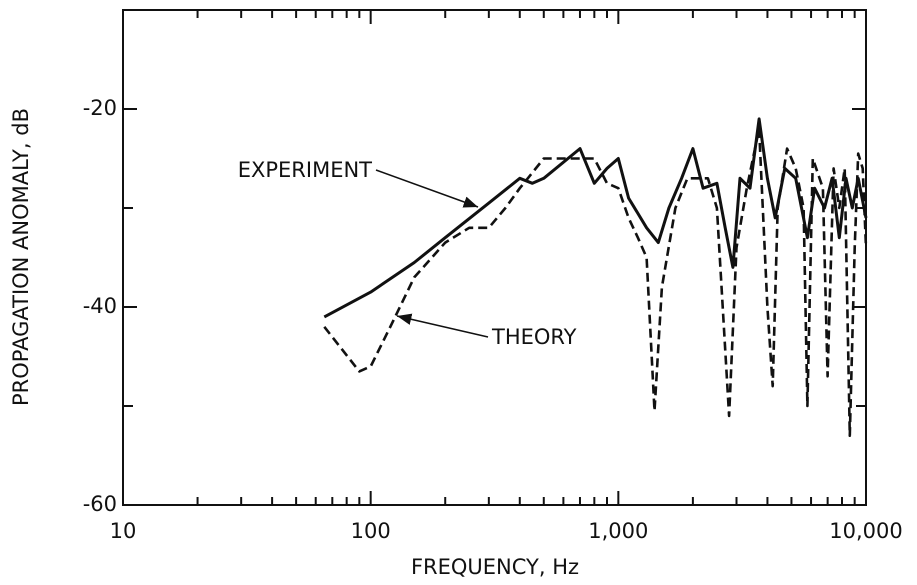 This screenshot has height=585, width=917. Describe the element at coordinates (534, 337) in the screenshot. I see `annotation: THEORY` at that location.